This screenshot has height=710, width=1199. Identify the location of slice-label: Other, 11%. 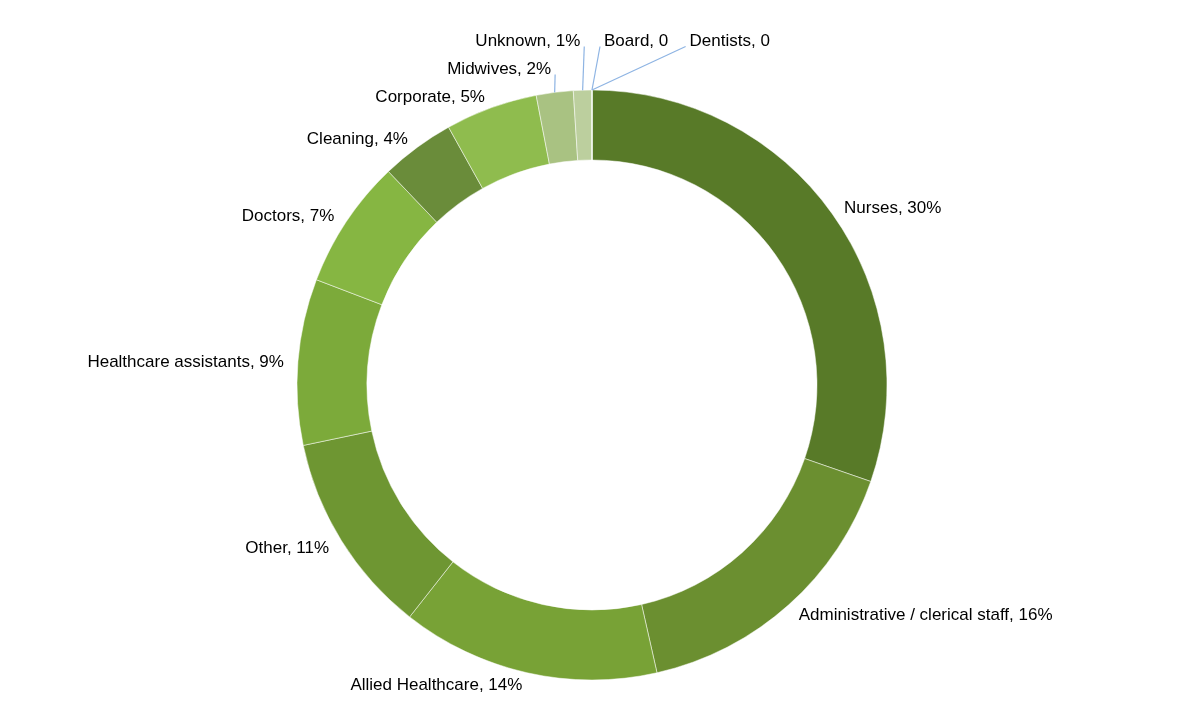
(287, 547).